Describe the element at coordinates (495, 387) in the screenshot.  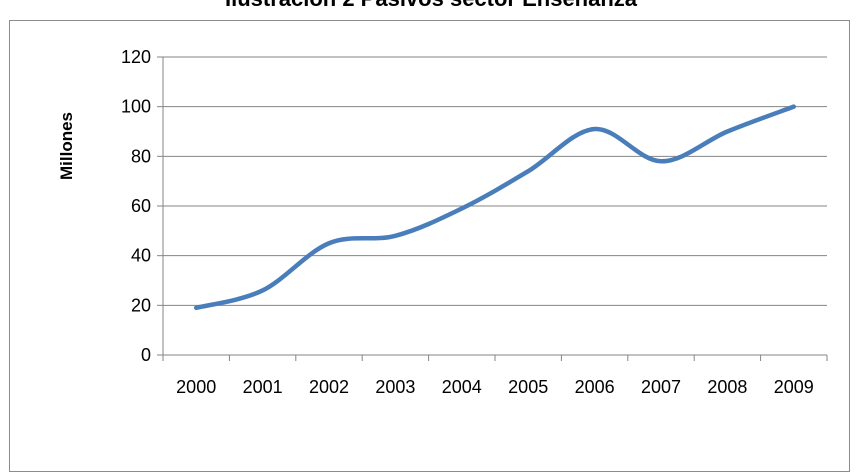
I see `x-tick-labels: 2000 2001 2002 2003 2004 2005 2006 2007 2008 2009` at that location.